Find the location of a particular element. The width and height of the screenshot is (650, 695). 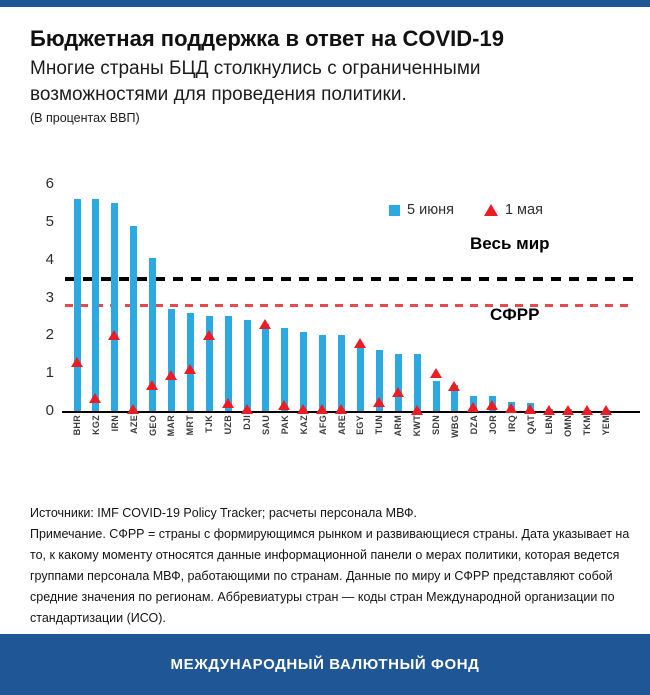

marker-qat is located at coordinates (530, 409).